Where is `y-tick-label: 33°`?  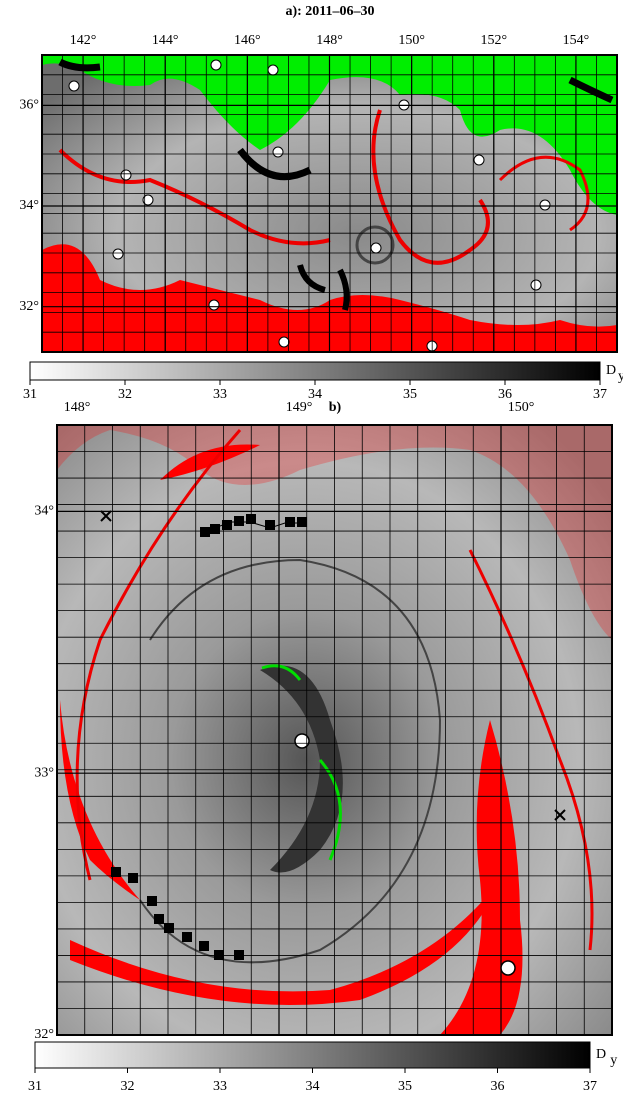 y-tick-label: 33° is located at coordinates (44, 772).